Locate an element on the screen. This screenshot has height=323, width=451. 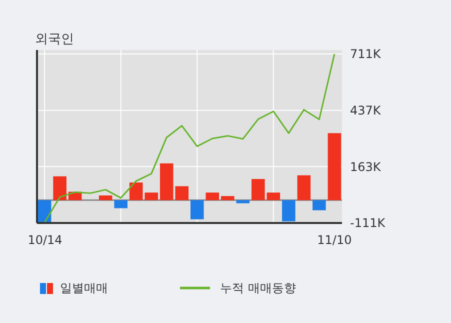
y-tick-label: -111K is located at coordinates (368, 223).